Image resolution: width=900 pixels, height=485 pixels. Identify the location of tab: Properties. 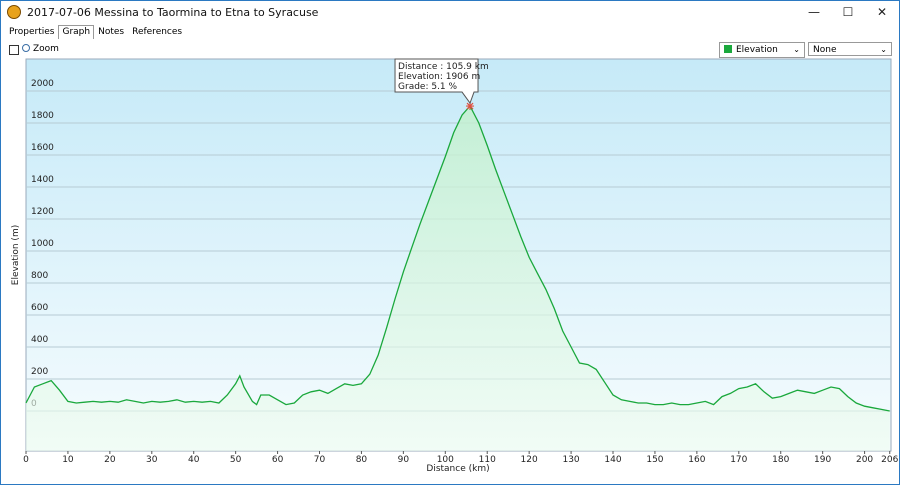
(32, 32).